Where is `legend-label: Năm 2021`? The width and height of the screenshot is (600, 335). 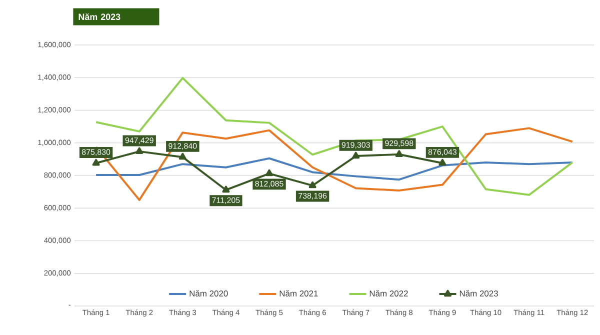 legend-label: Năm 2021 is located at coordinates (299, 293).